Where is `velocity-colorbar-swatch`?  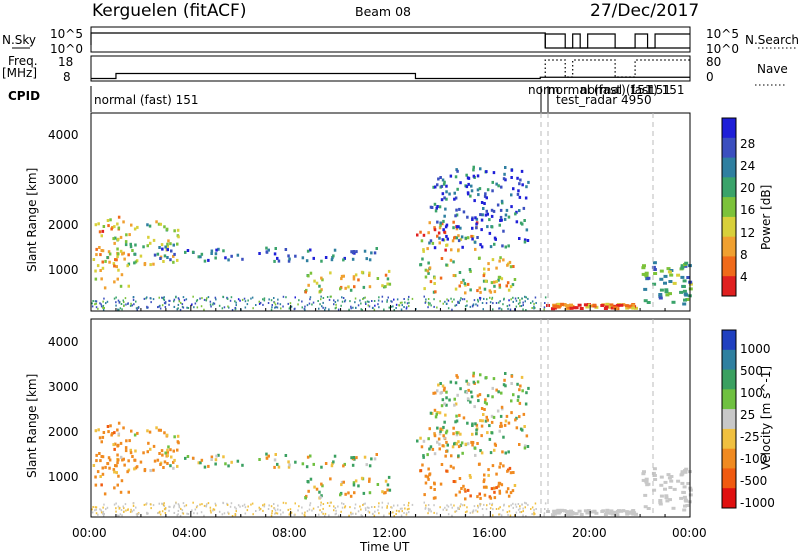
velocity-colorbar-swatch is located at coordinates (729, 478).